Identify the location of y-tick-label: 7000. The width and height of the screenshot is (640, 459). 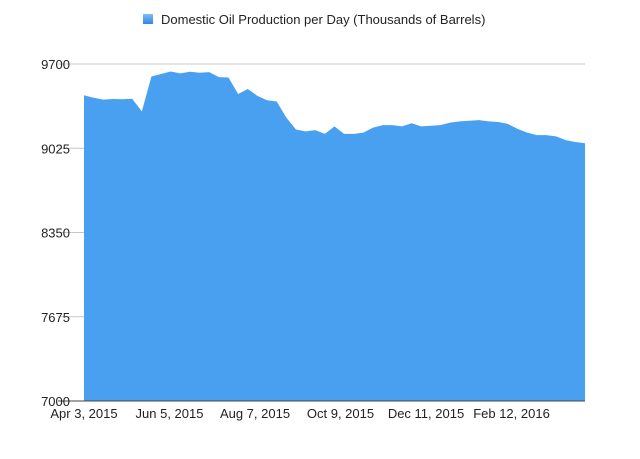
(55, 401).